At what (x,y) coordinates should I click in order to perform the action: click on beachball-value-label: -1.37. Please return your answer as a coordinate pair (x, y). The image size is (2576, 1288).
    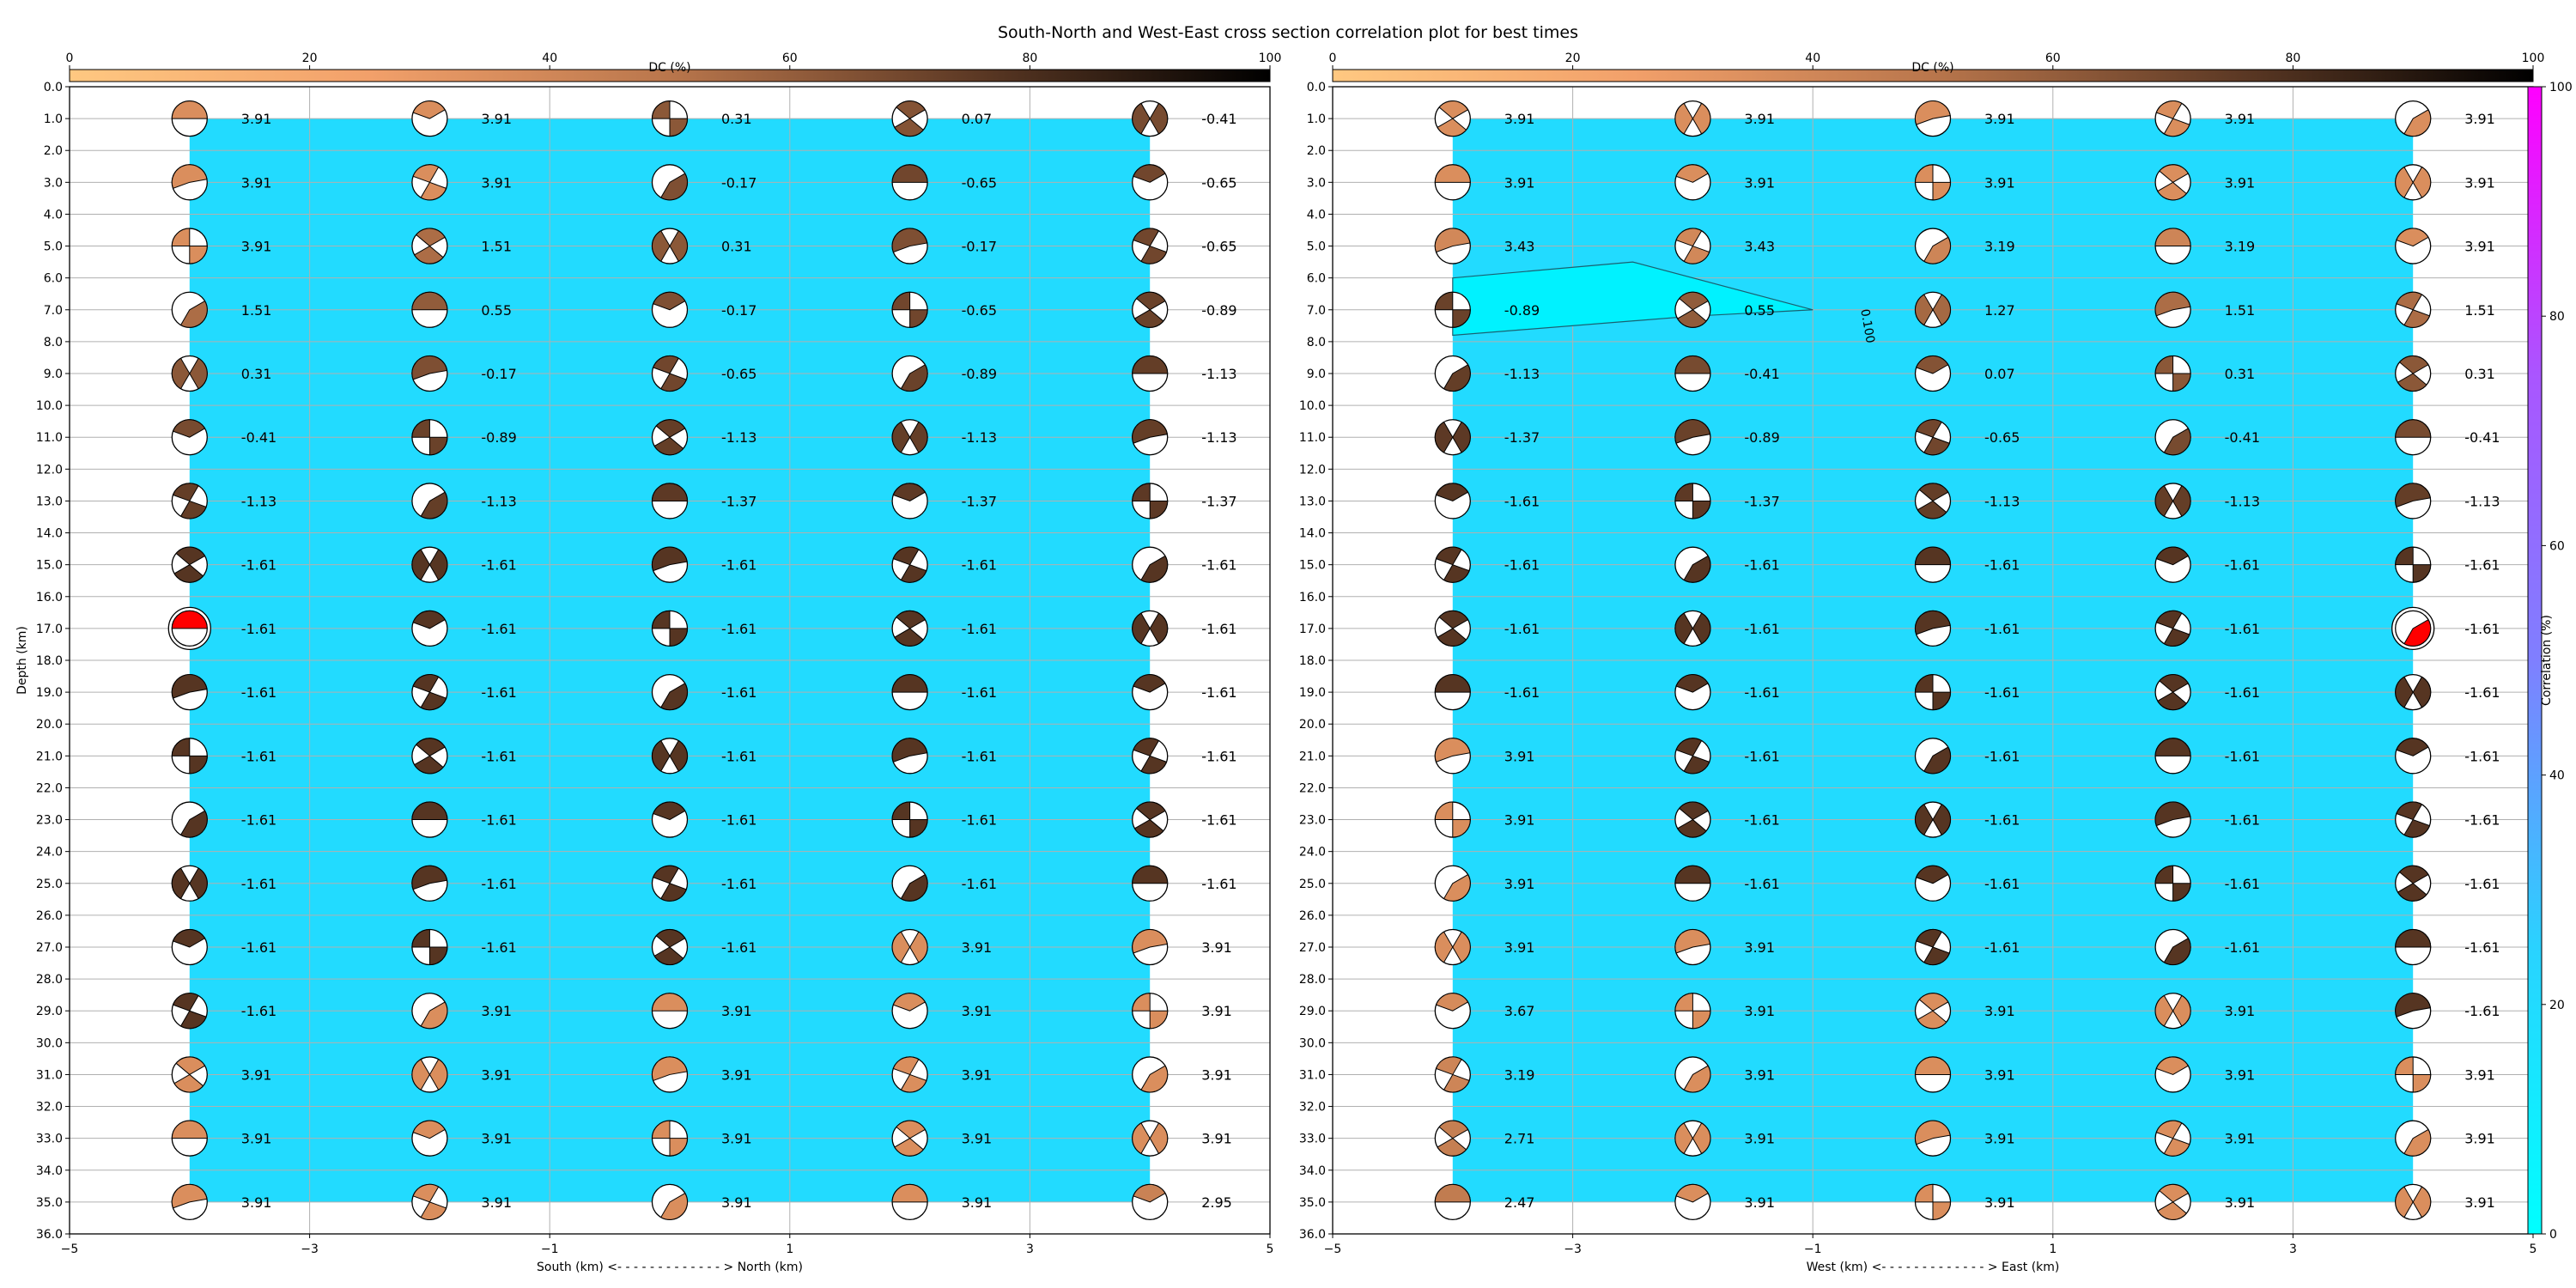
    Looking at the image, I should click on (1762, 501).